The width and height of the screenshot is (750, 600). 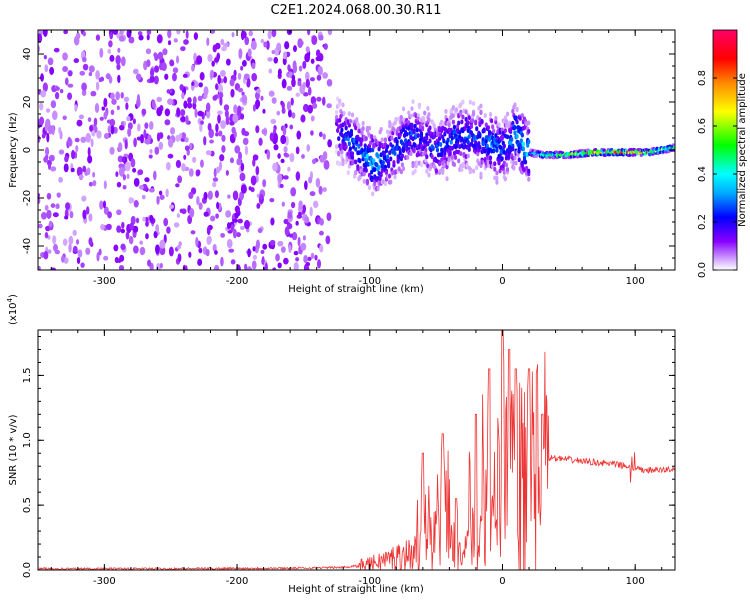 What do you see at coordinates (356, 589) in the screenshot?
I see `snr-x-label: Height of straight line (km)` at bounding box center [356, 589].